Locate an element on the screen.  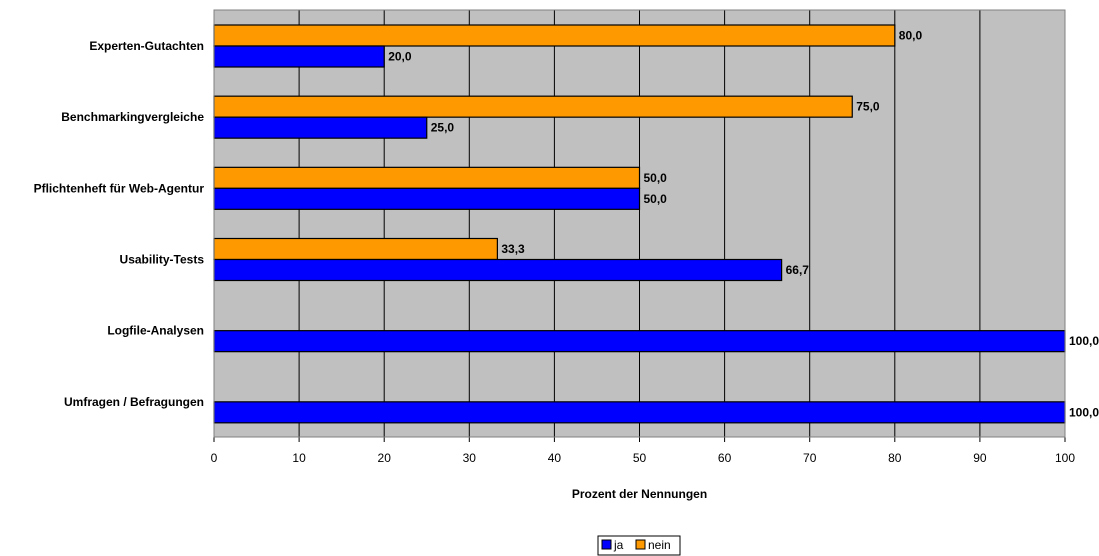
x-tick-label: 90 is located at coordinates (980, 458).